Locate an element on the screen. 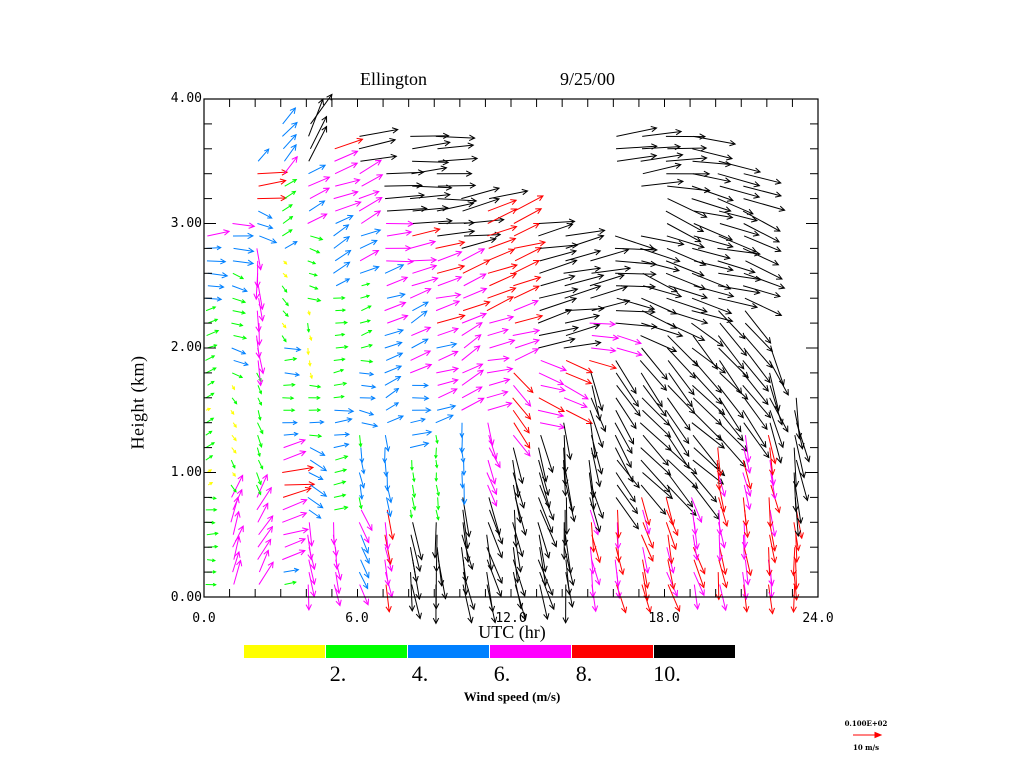 The image size is (1024, 768). colorbar-segment is located at coordinates (448, 651).